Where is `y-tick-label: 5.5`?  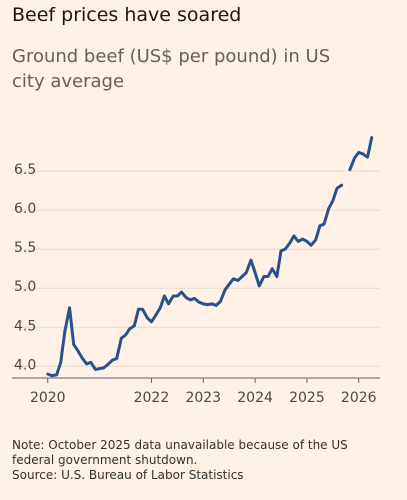
y-tick-label: 5.5 is located at coordinates (25, 248).